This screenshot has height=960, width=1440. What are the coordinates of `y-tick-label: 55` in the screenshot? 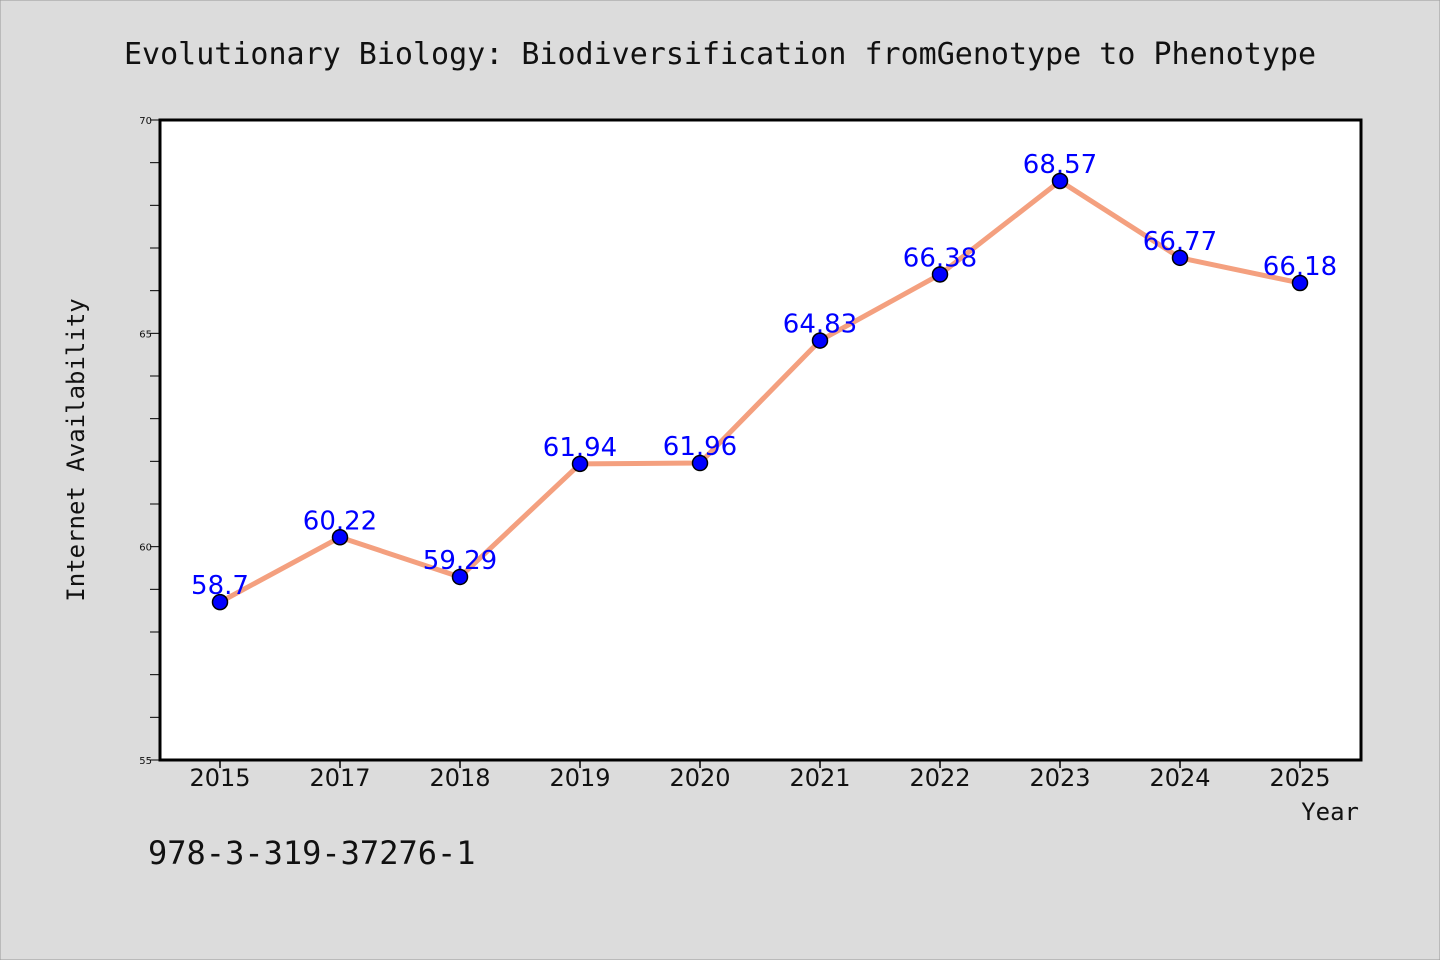 It's located at (145, 761).